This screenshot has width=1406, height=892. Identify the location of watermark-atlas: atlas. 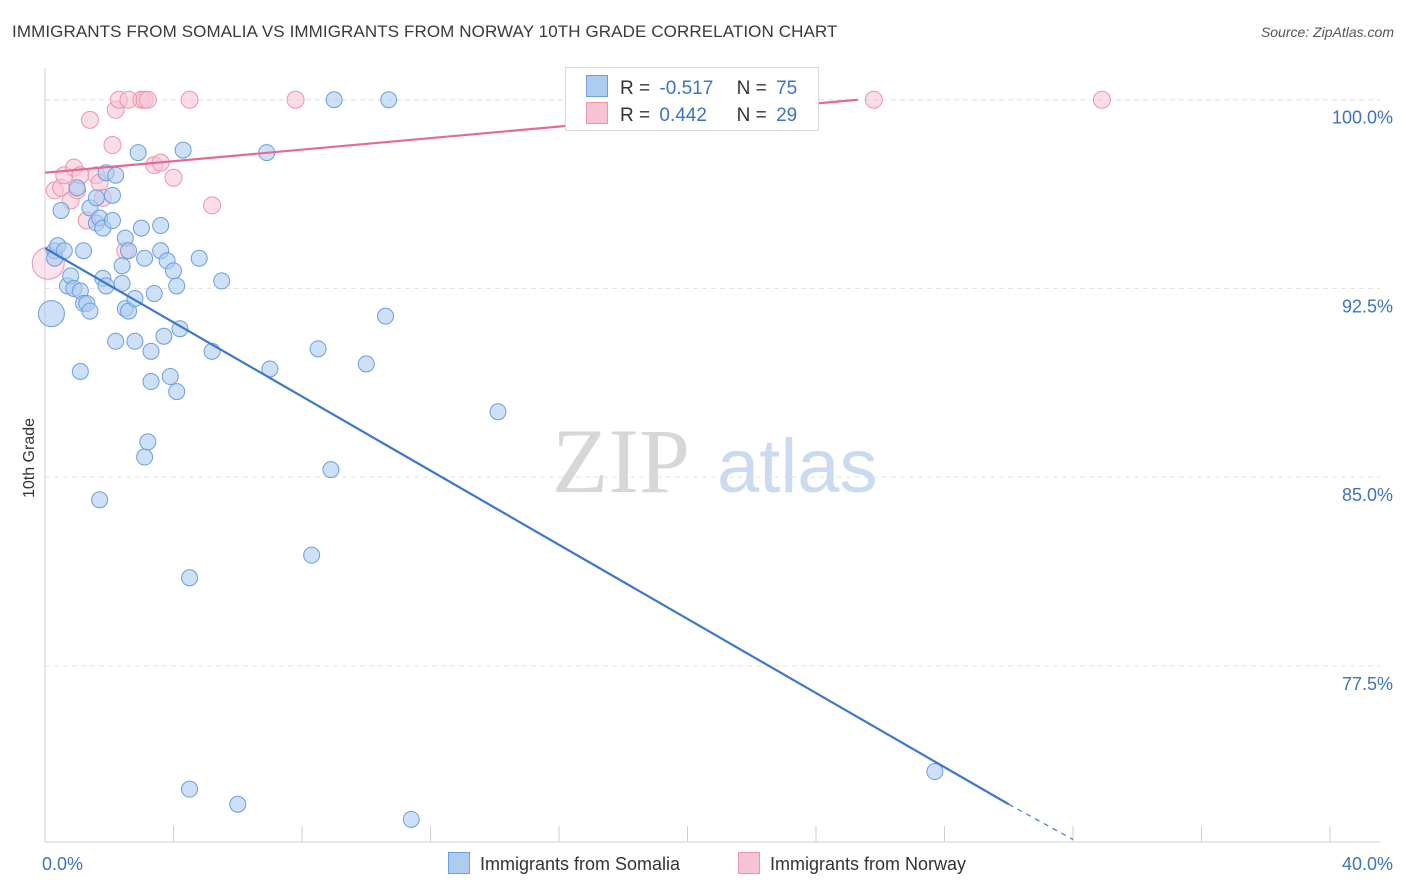
(797, 466).